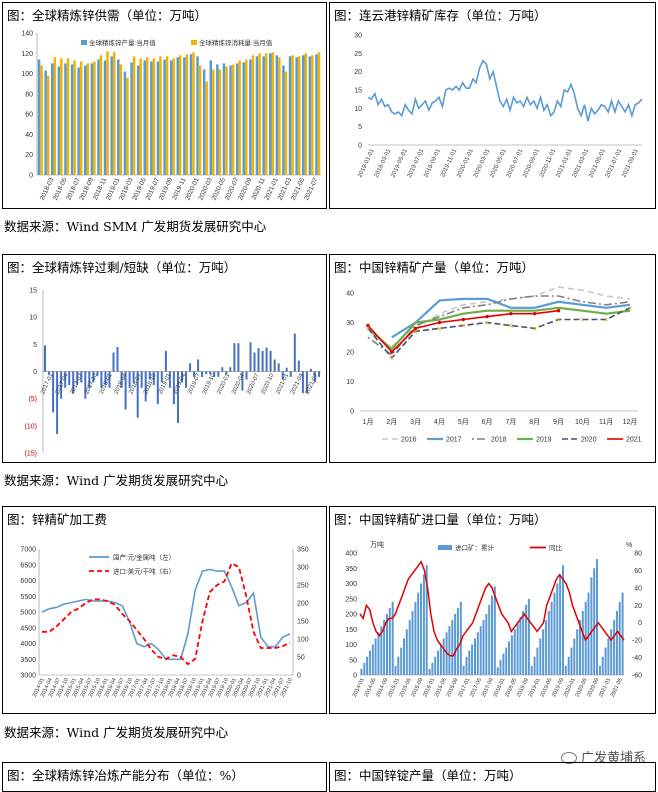 The width and height of the screenshot is (658, 792). I want to click on x-tick-label: 1月, so click(368, 422).